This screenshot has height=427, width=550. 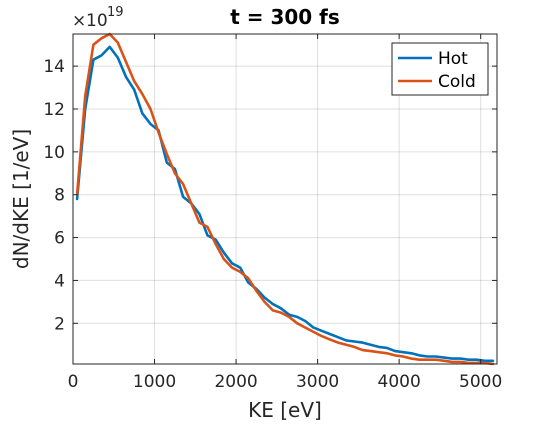 I want to click on y-tick-label: 6, so click(x=59, y=239).